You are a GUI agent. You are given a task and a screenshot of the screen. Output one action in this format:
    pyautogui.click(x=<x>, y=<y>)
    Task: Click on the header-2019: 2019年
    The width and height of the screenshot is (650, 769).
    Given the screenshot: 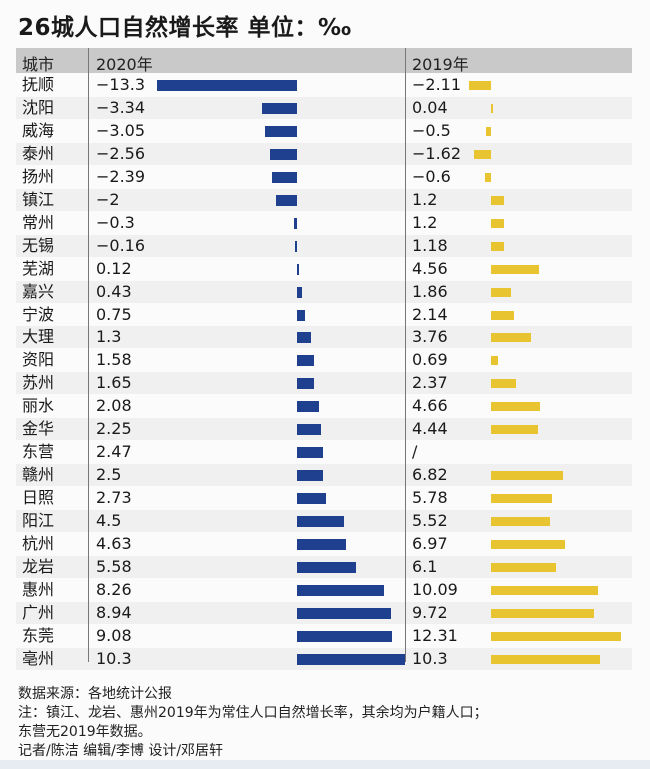 What is the action you would take?
    pyautogui.click(x=440, y=64)
    